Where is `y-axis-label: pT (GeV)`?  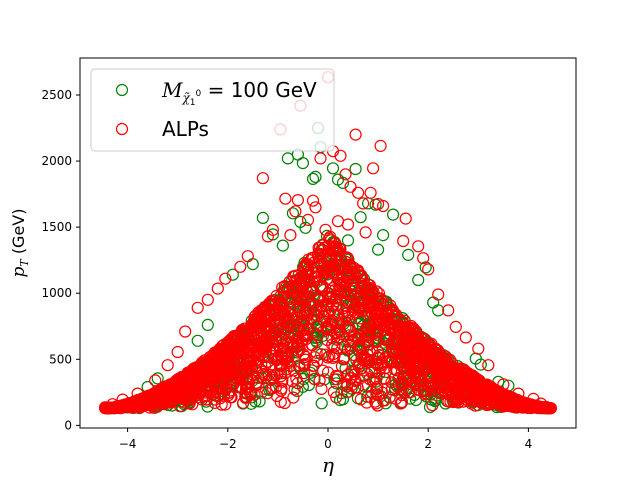 y-axis-label: pT (GeV) is located at coordinates (20, 243).